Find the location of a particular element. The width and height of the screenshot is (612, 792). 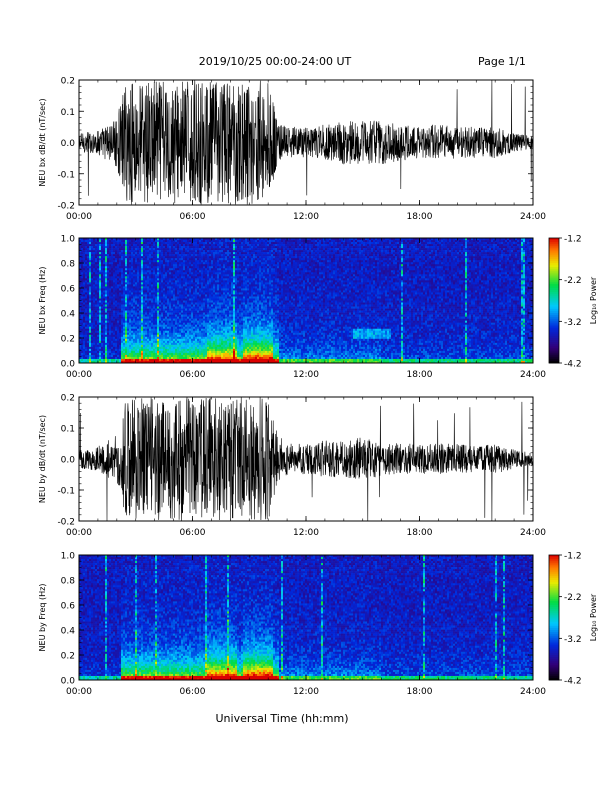

page-indicator: Page 1/1 is located at coordinates (502, 61).